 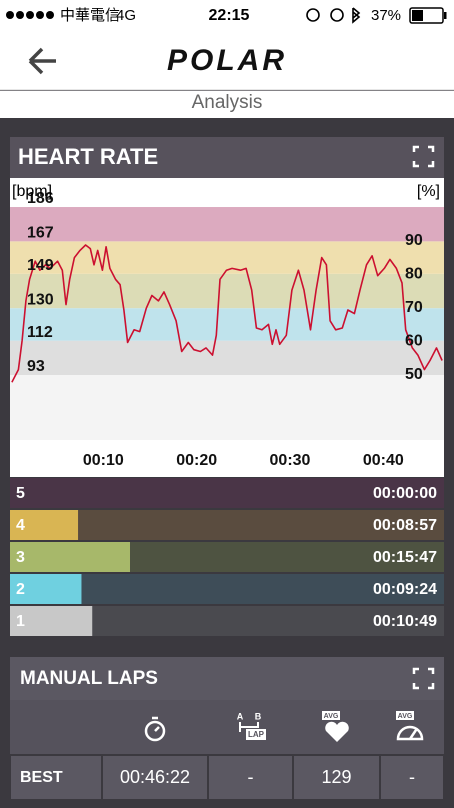 I want to click on icon-text: B, so click(x=258, y=716).